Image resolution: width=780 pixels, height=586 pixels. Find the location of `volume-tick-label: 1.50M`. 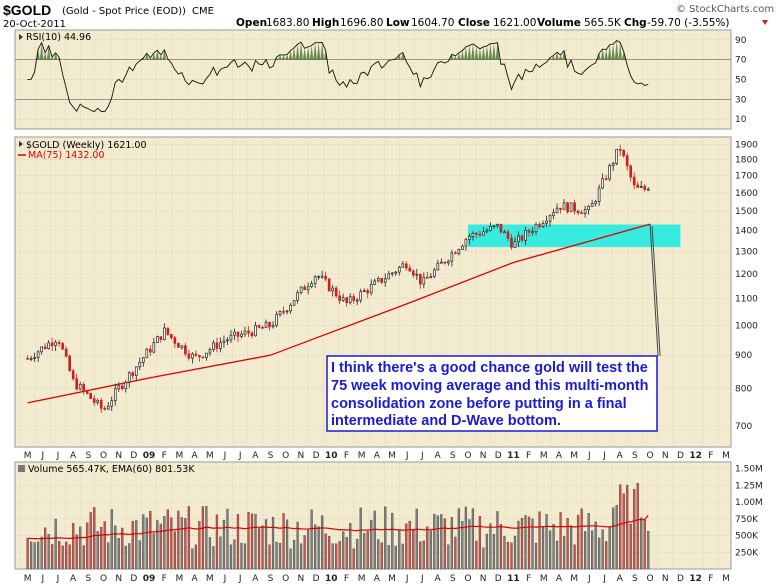

volume-tick-label: 1.50M is located at coordinates (749, 470).